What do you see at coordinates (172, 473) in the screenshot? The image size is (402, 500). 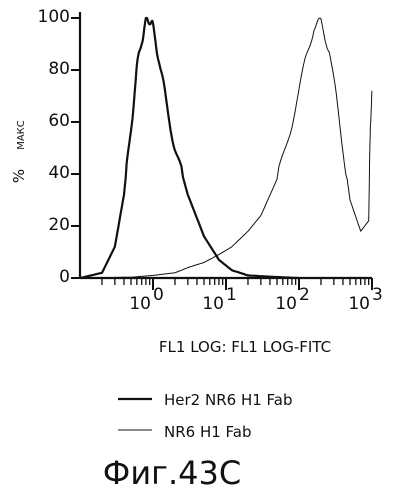 I see `figure-caption: Фиг.43С` at bounding box center [172, 473].